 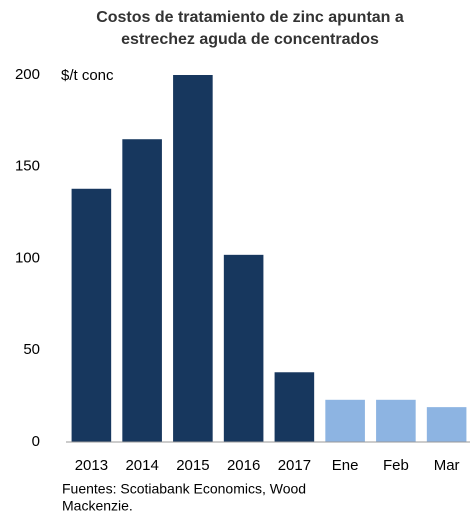 I want to click on y-tick-label: 100, so click(x=27, y=257).